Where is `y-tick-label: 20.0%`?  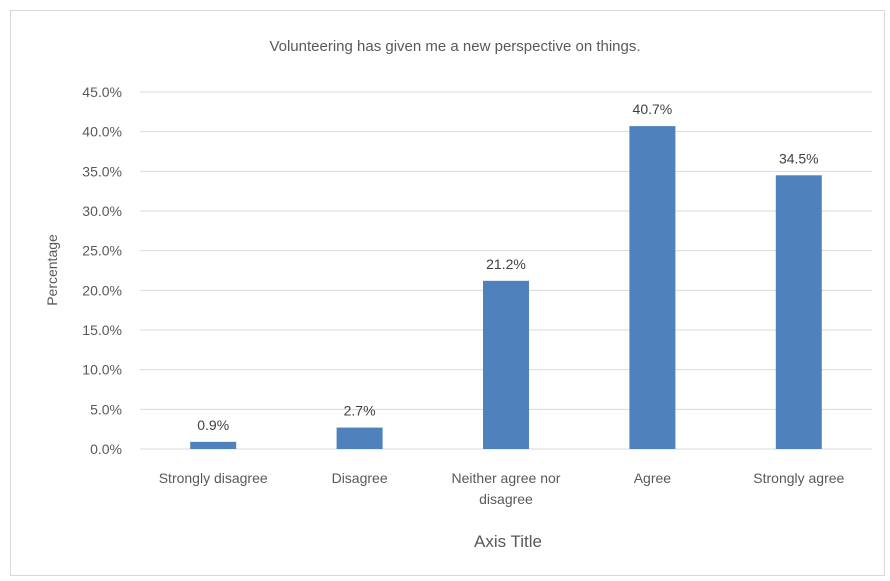
y-tick-label: 20.0% is located at coordinates (102, 290).